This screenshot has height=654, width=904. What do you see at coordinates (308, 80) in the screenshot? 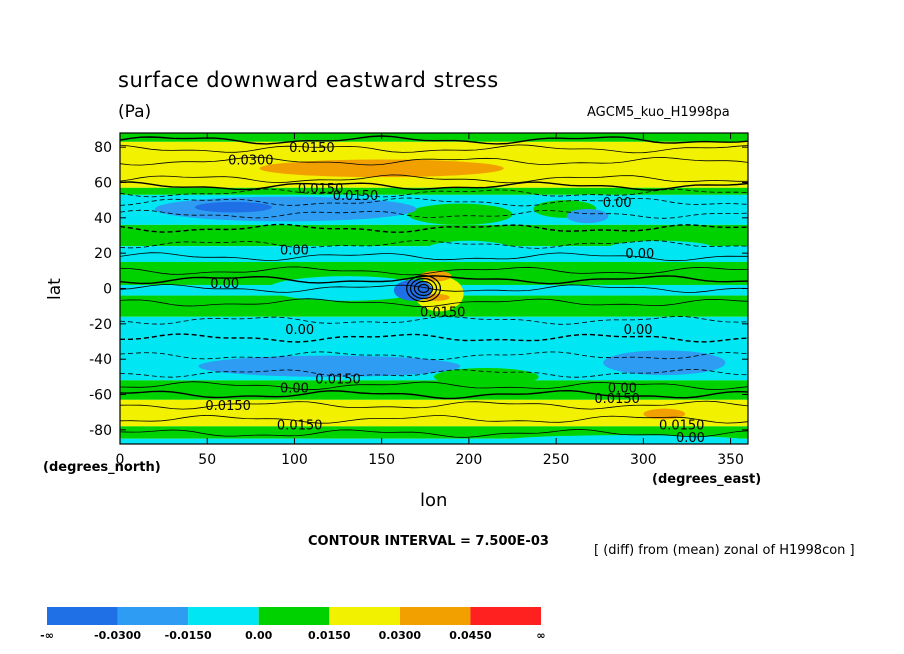
I see `chart-title: surface downward eastward stress` at bounding box center [308, 80].